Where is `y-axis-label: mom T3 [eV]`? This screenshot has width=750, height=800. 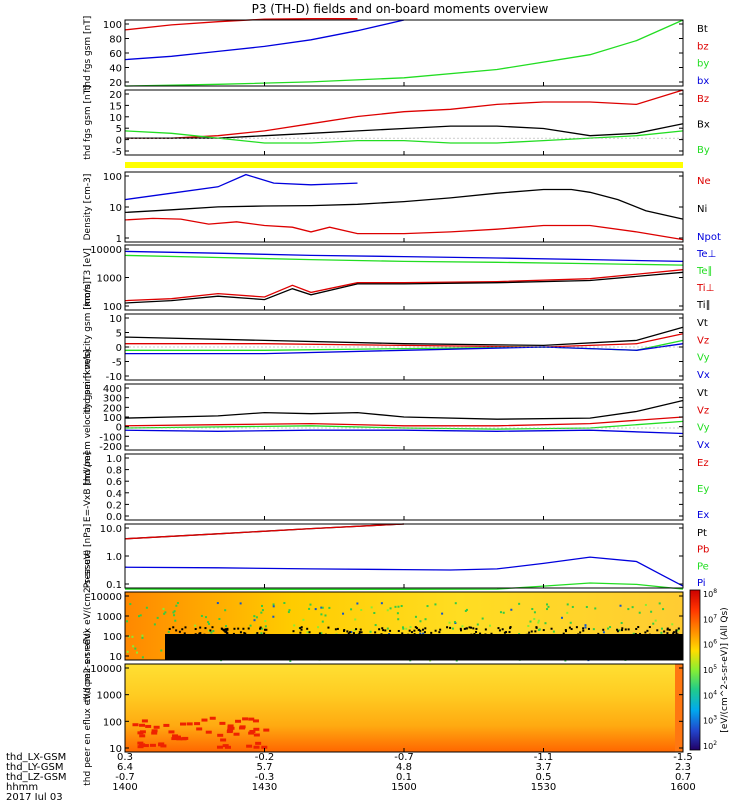 y-axis-label: mom T3 [eV] is located at coordinates (88, 277).